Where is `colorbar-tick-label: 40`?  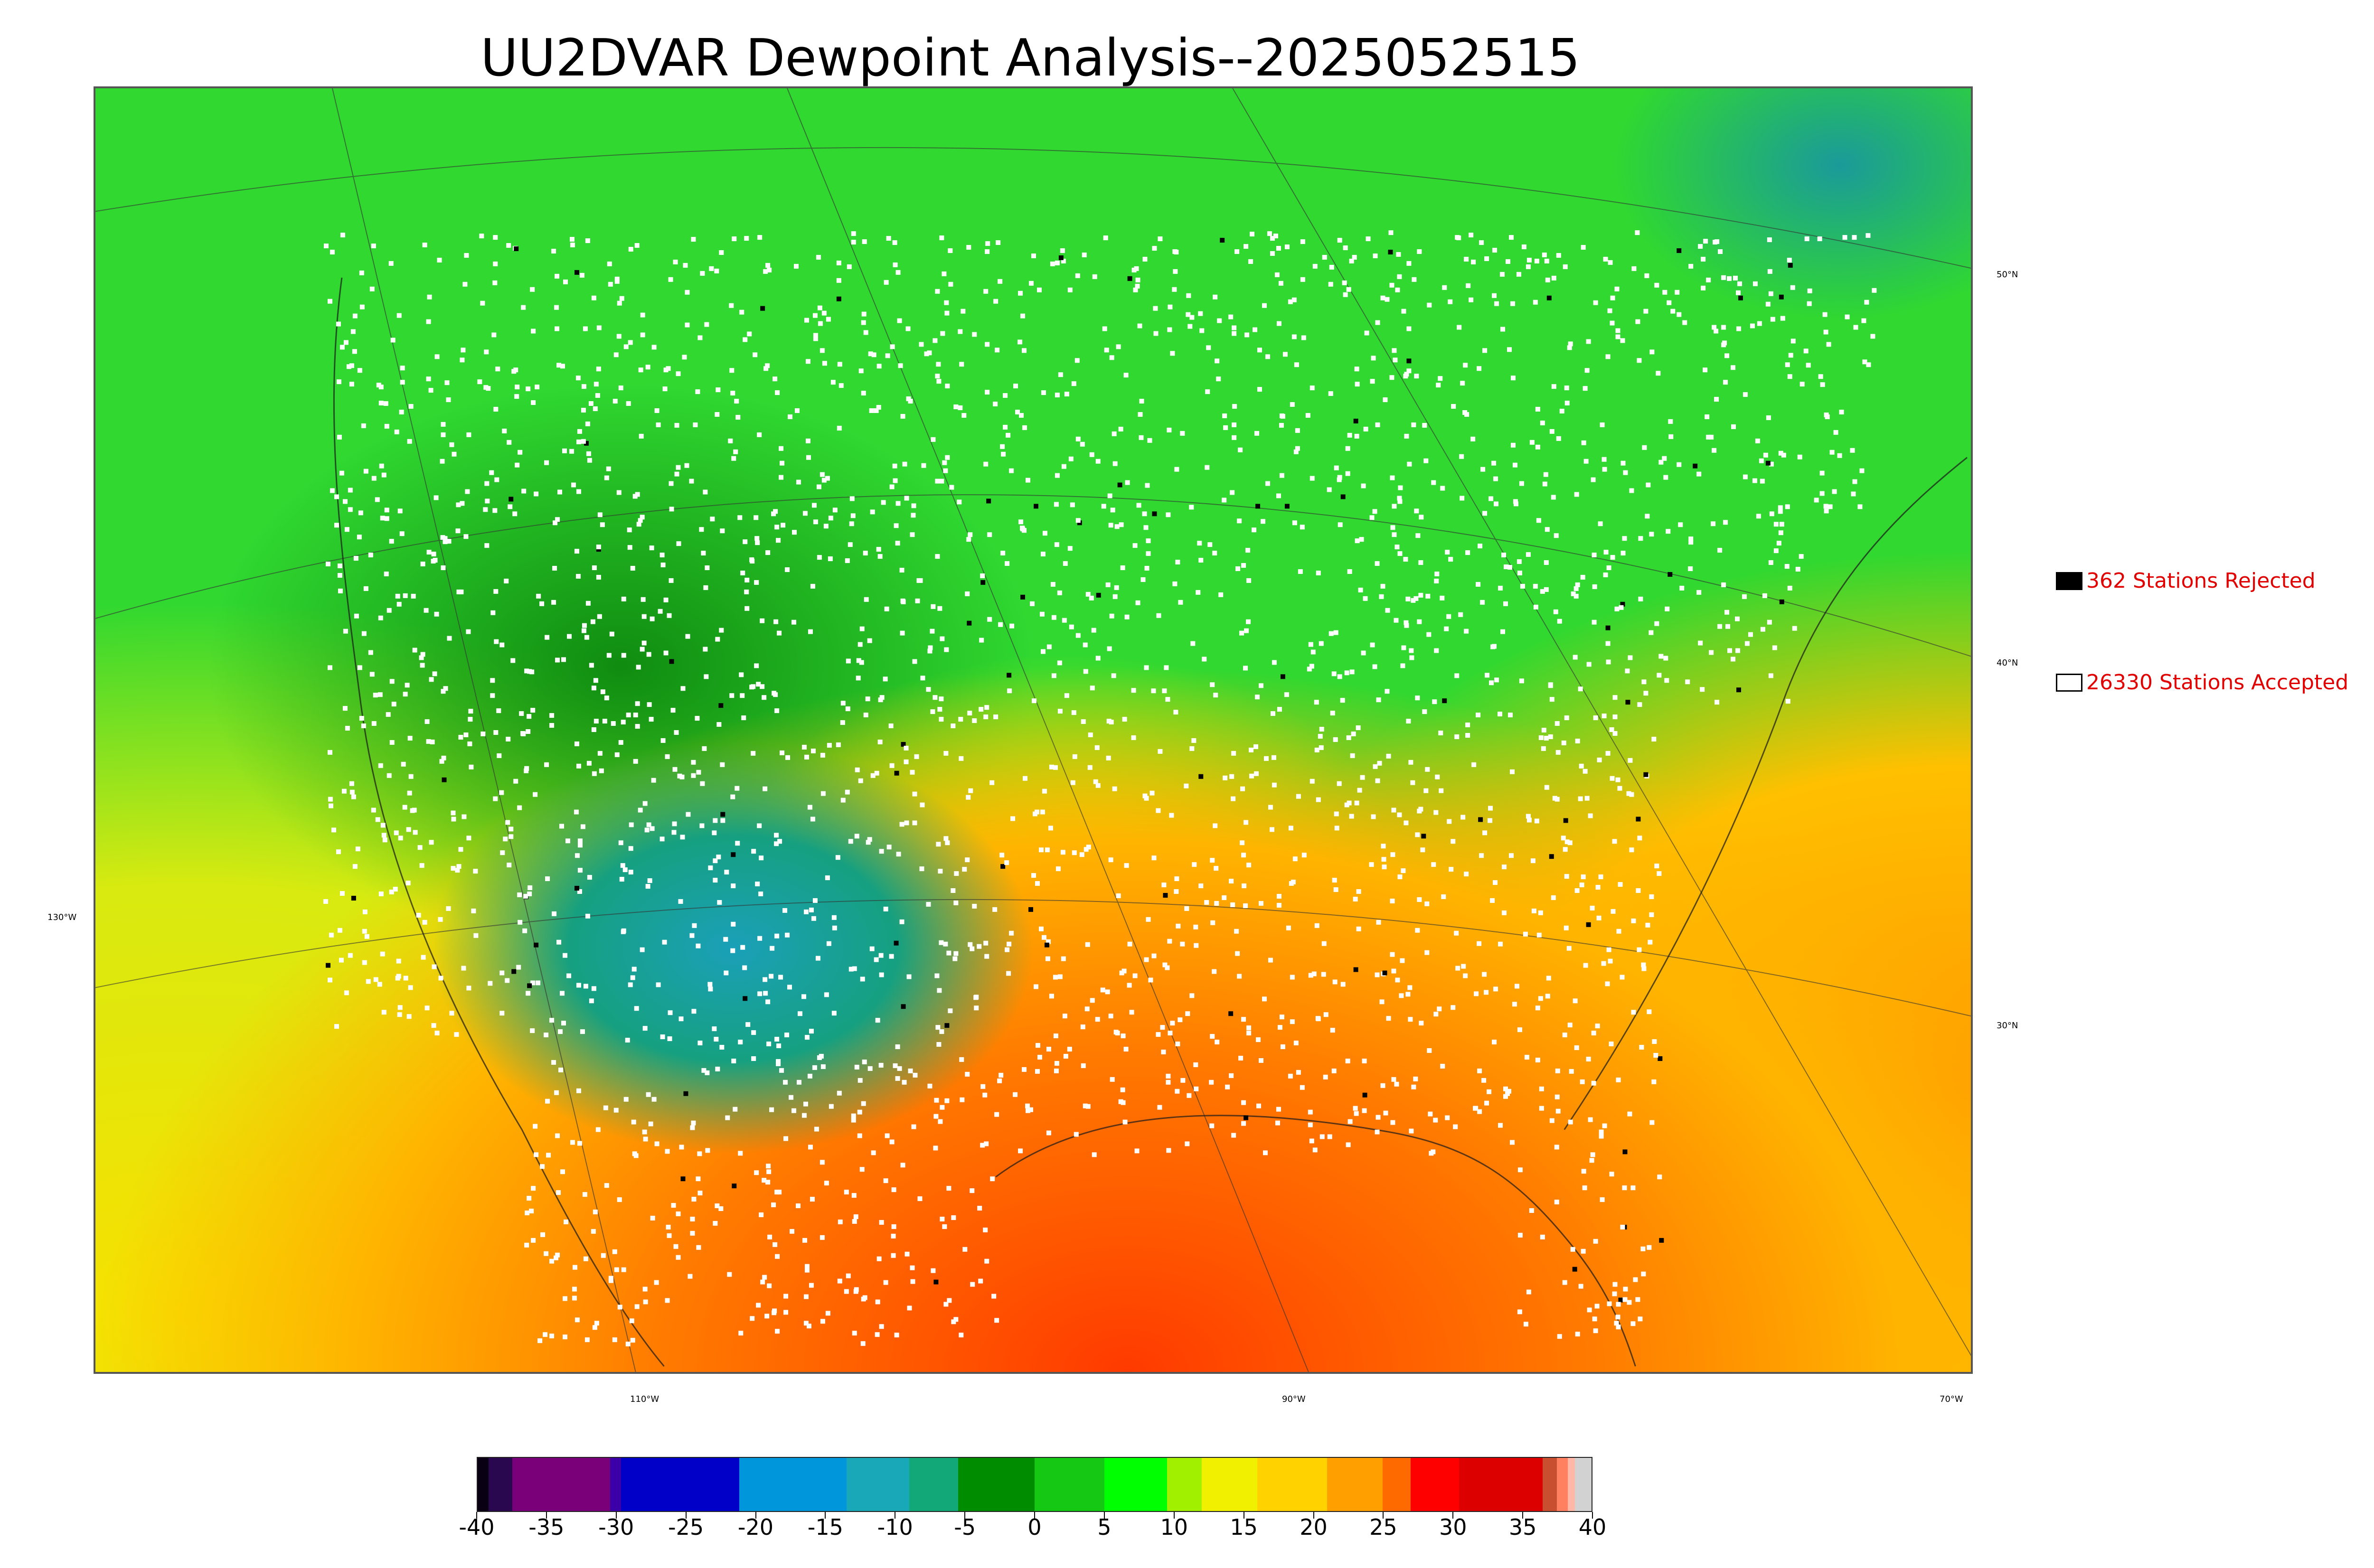
colorbar-tick-label: 40 is located at coordinates (1592, 1527).